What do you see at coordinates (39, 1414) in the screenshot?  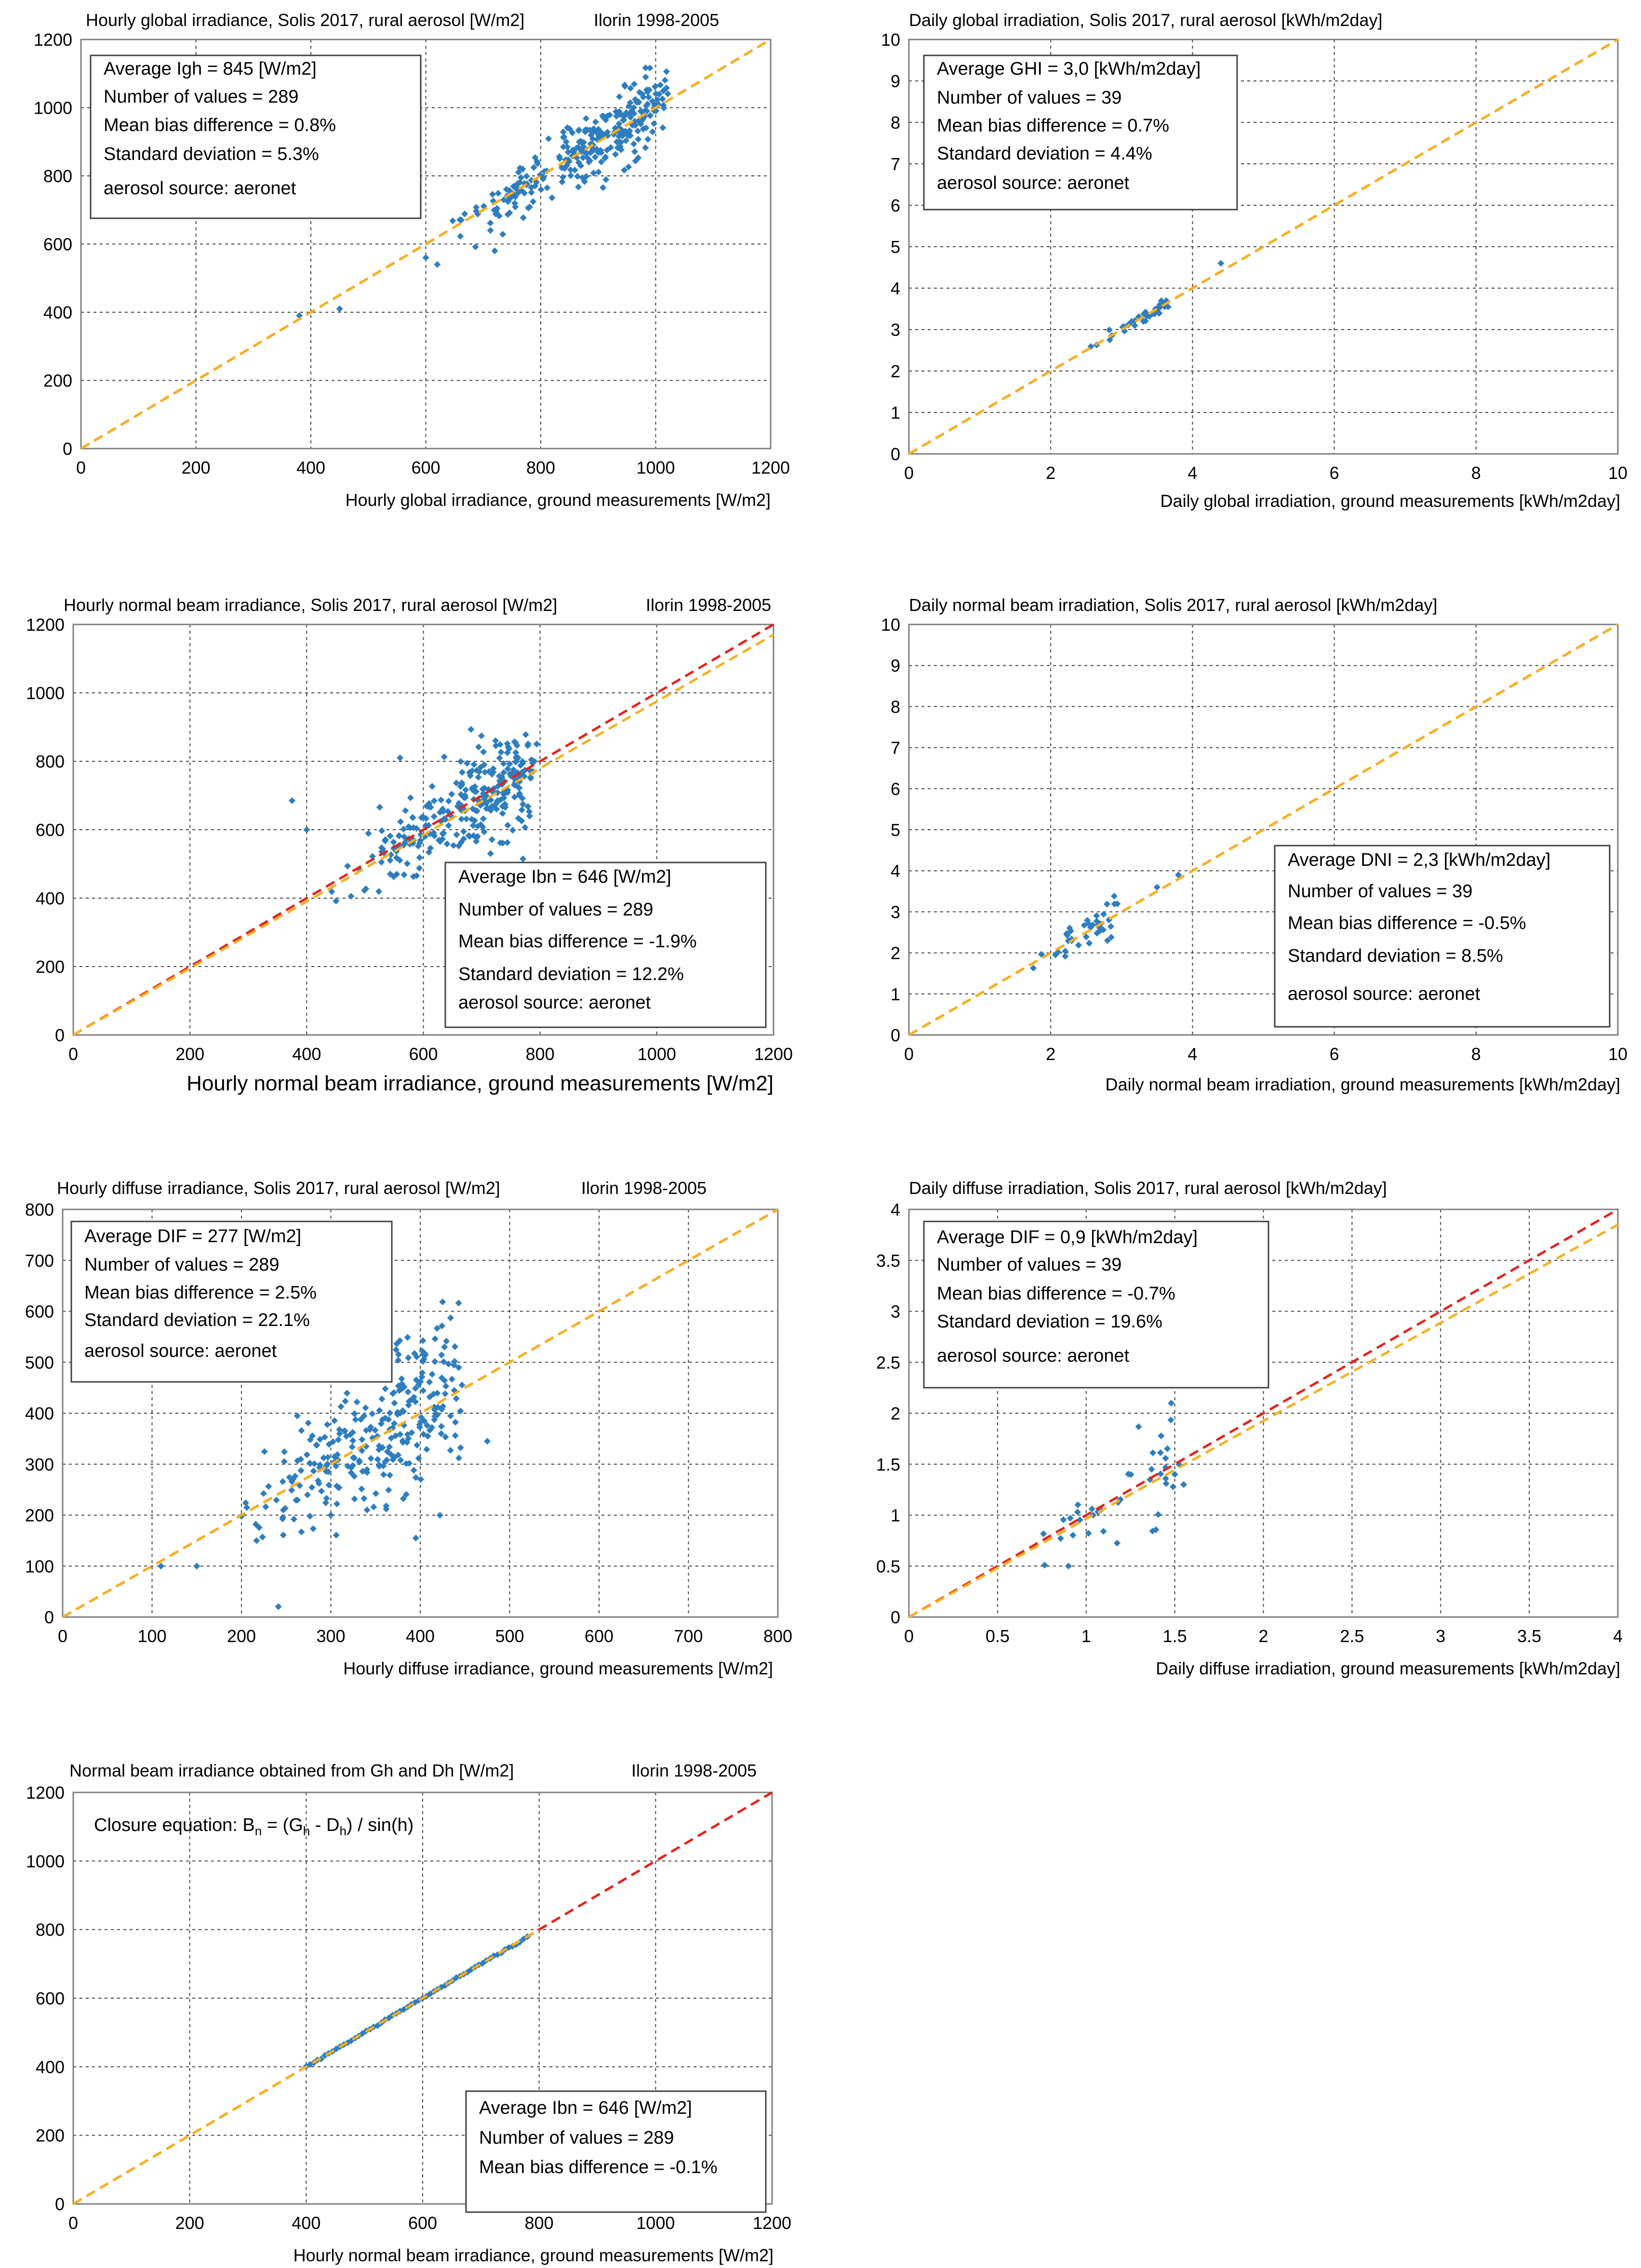 I see `y-tick-label: 400` at bounding box center [39, 1414].